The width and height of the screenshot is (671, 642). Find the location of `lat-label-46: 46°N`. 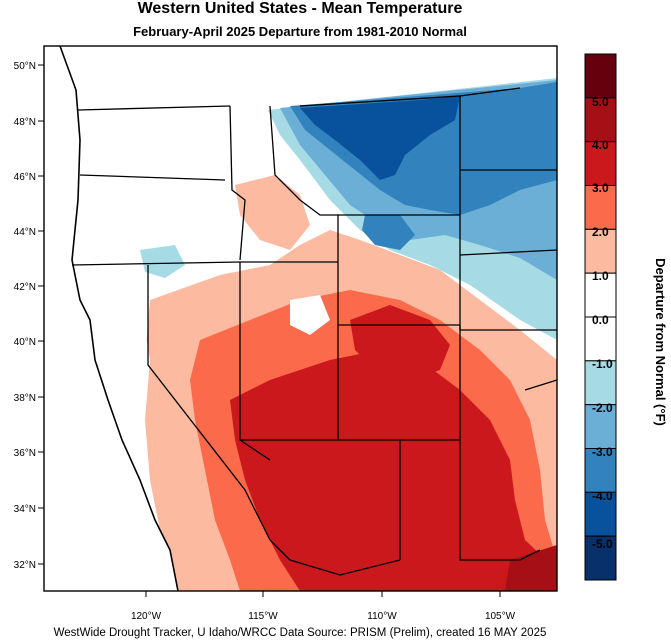

lat-label-46: 46°N is located at coordinates (25, 177).